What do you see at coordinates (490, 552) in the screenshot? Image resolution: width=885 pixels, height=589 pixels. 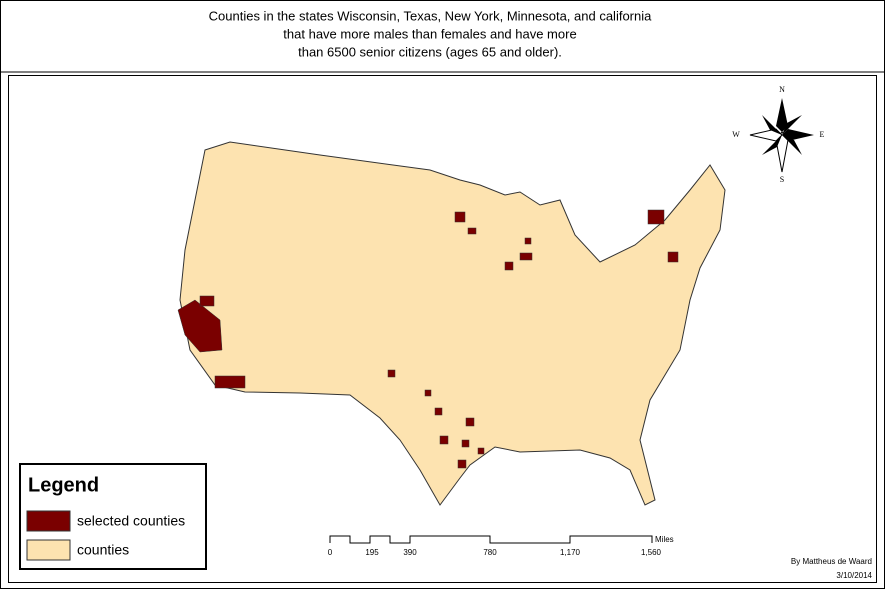 I see `scale-label: 780` at bounding box center [490, 552].